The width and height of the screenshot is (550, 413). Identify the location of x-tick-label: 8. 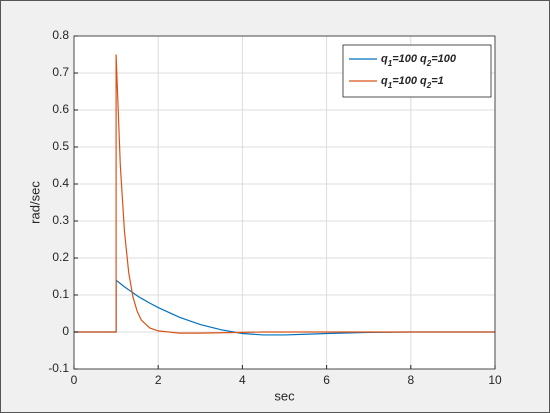
(410, 380).